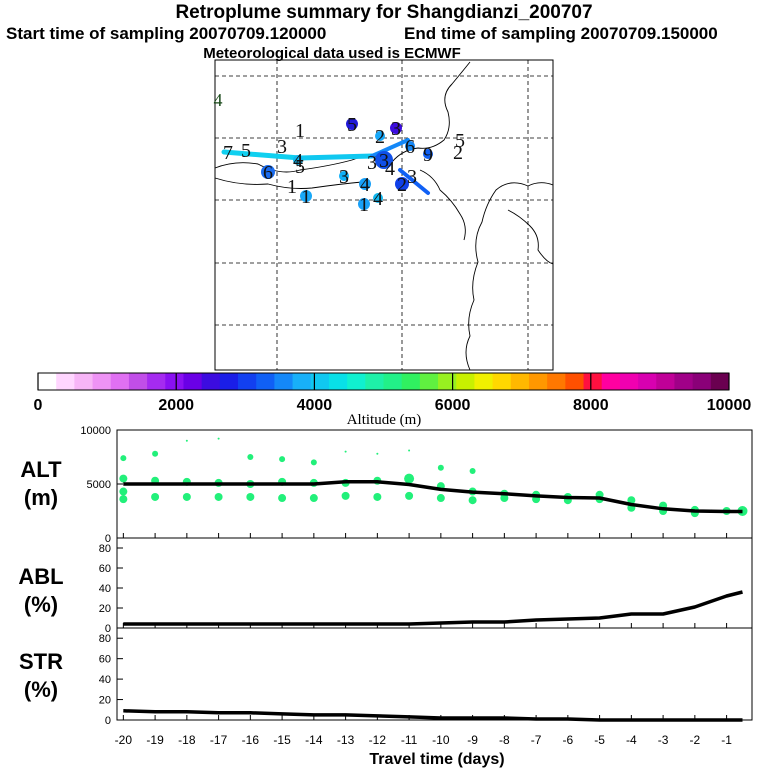  What do you see at coordinates (453, 405) in the screenshot?
I see `colorbar-tick-label: 6000` at bounding box center [453, 405].